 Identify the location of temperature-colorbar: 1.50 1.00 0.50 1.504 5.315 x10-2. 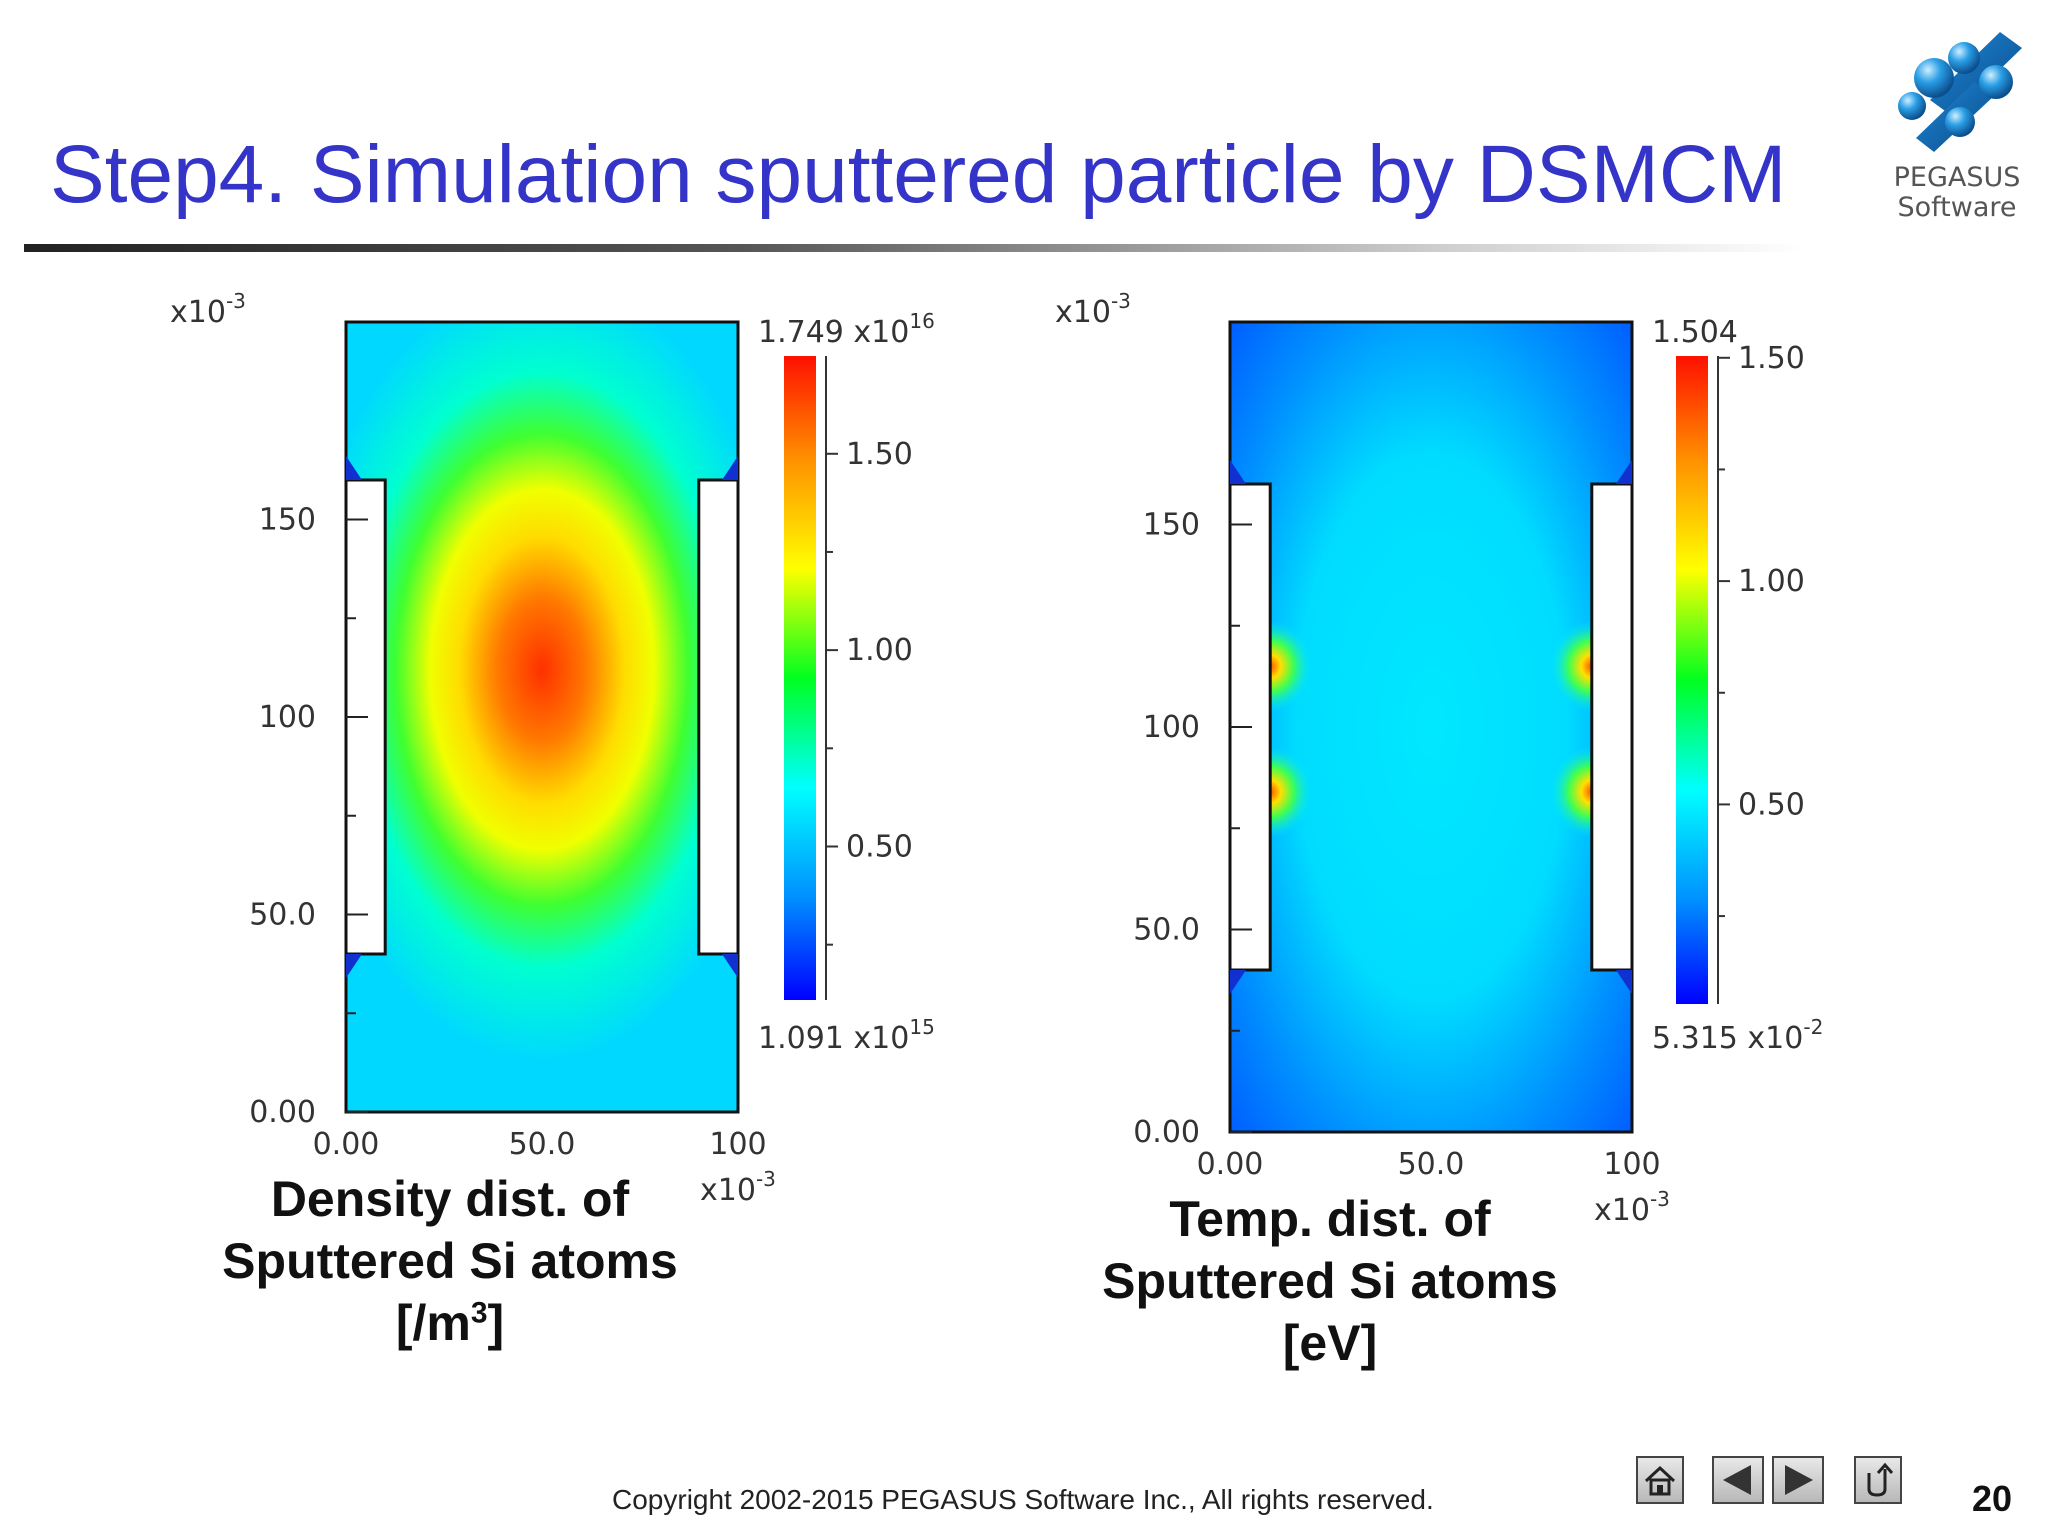
(1737, 685).